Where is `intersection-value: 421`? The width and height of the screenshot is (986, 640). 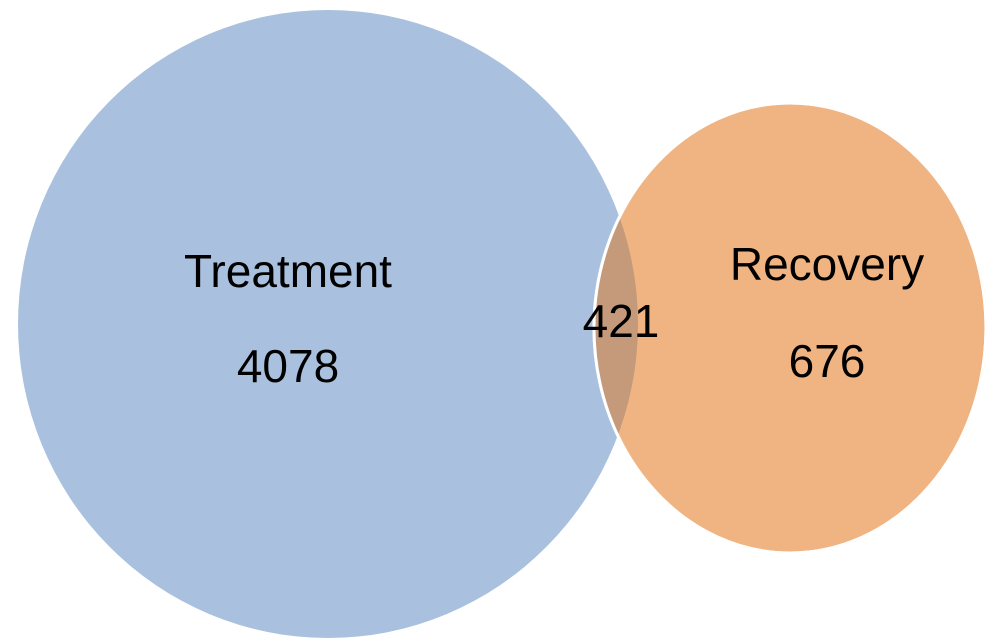
intersection-value: 421 is located at coordinates (621, 321).